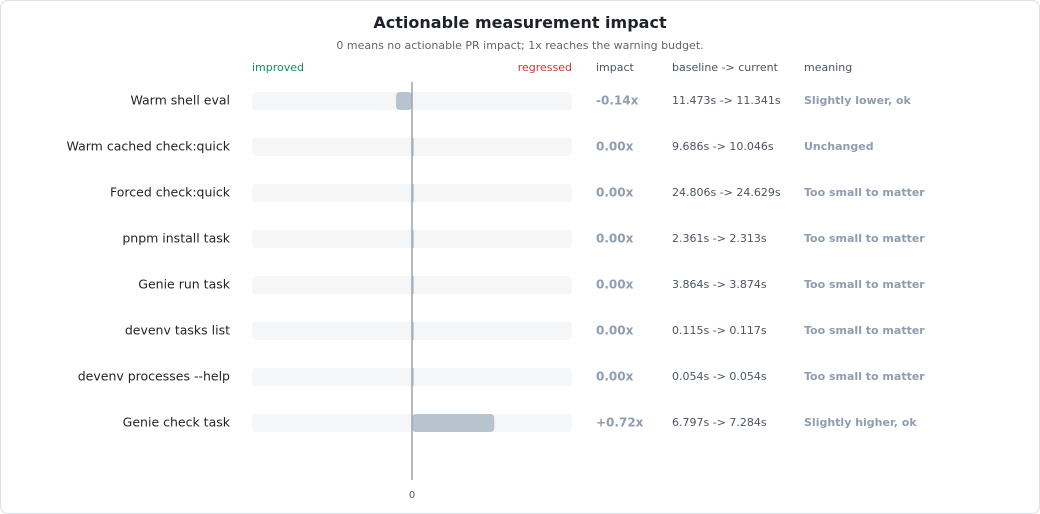  I want to click on row-label: devenv tasks list, so click(177, 330).